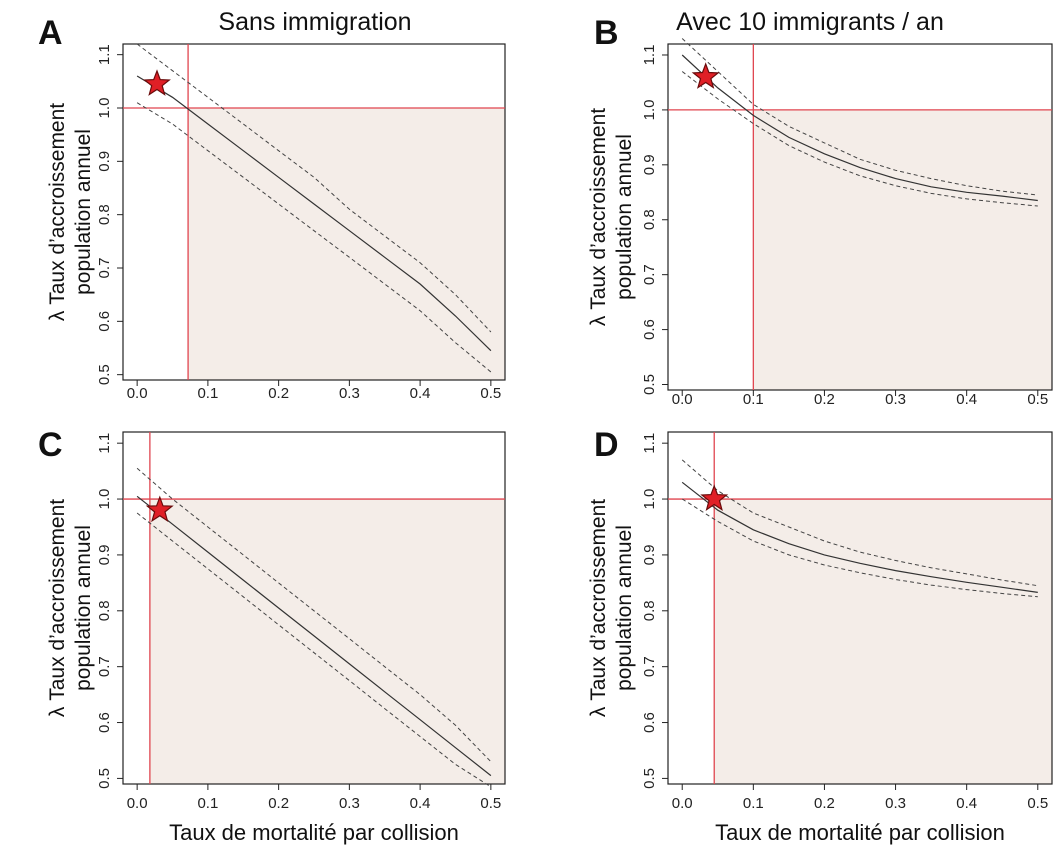  I want to click on panel-letter: D, so click(606, 445).